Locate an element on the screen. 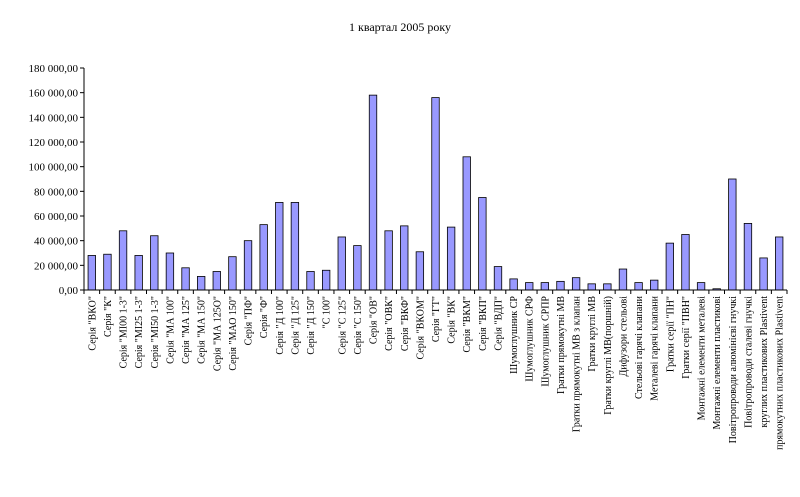  x-category-label: Серія "Д 150" is located at coordinates (311, 325).